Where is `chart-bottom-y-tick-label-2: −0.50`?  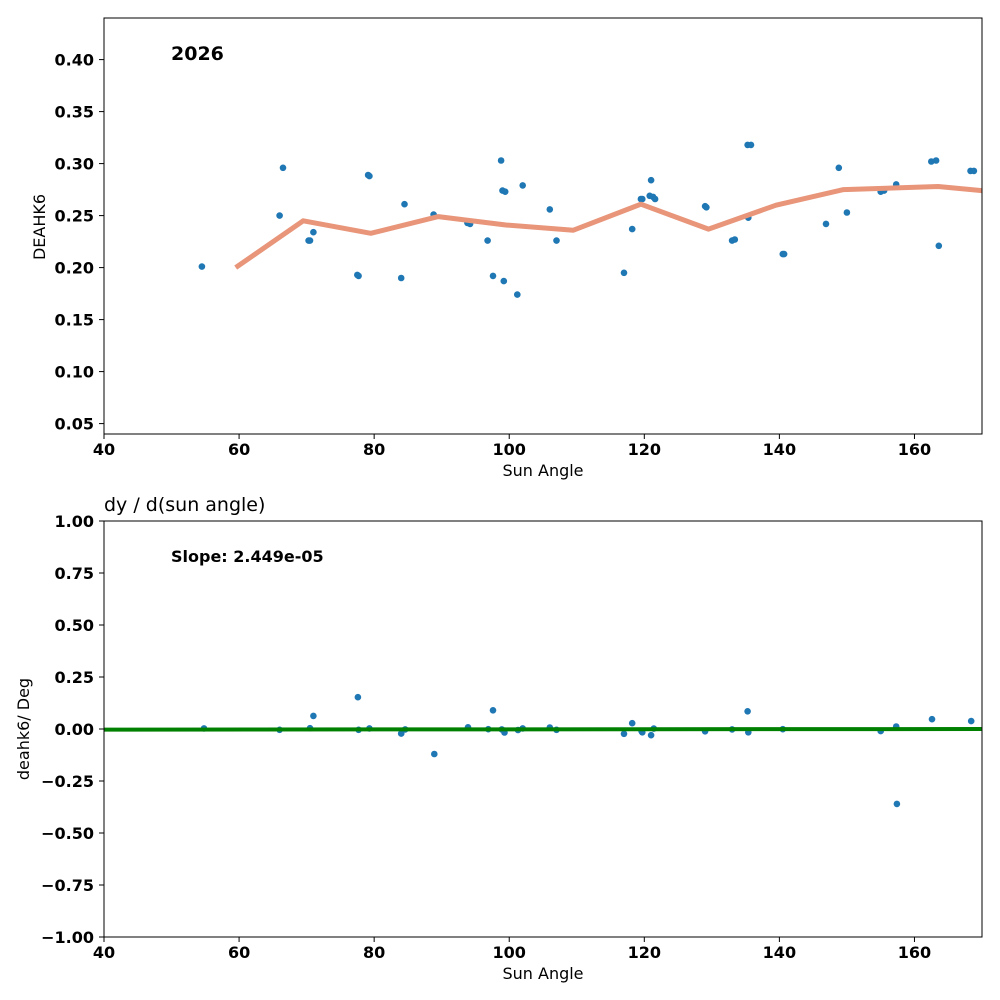
chart-bottom-y-tick-label-2: −0.50 is located at coordinates (67, 833).